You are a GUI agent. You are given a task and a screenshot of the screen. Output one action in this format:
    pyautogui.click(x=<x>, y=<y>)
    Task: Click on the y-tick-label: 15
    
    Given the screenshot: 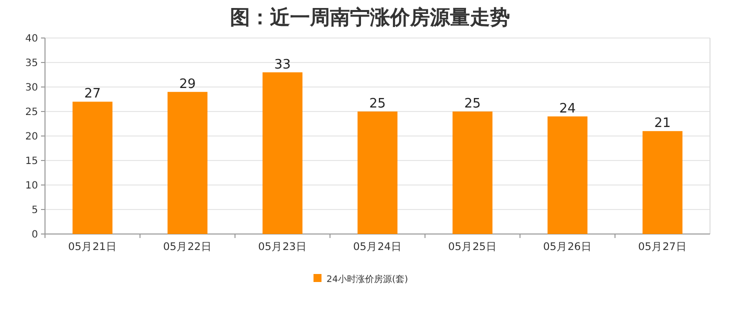 What is the action you would take?
    pyautogui.click(x=31, y=161)
    